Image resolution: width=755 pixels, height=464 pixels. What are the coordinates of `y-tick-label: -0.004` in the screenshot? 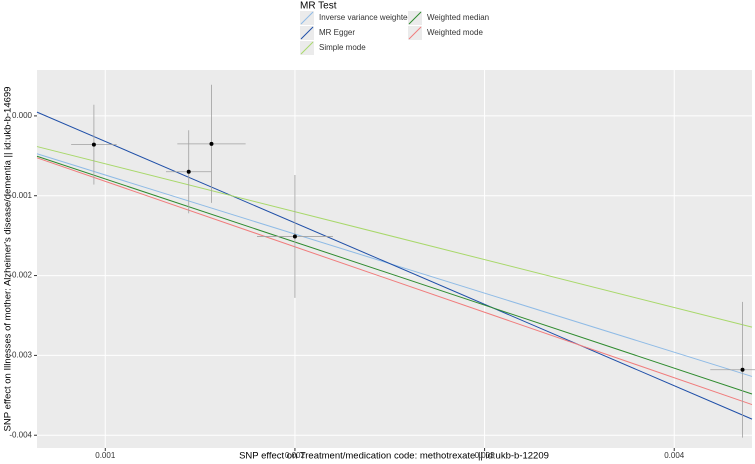 It's located at (20, 434).